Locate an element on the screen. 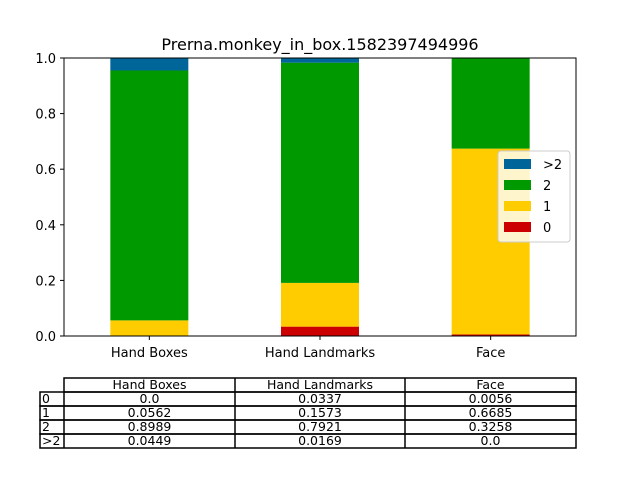 Image resolution: width=640 pixels, height=480 pixels. table-cell: 0.3258 is located at coordinates (491, 426).